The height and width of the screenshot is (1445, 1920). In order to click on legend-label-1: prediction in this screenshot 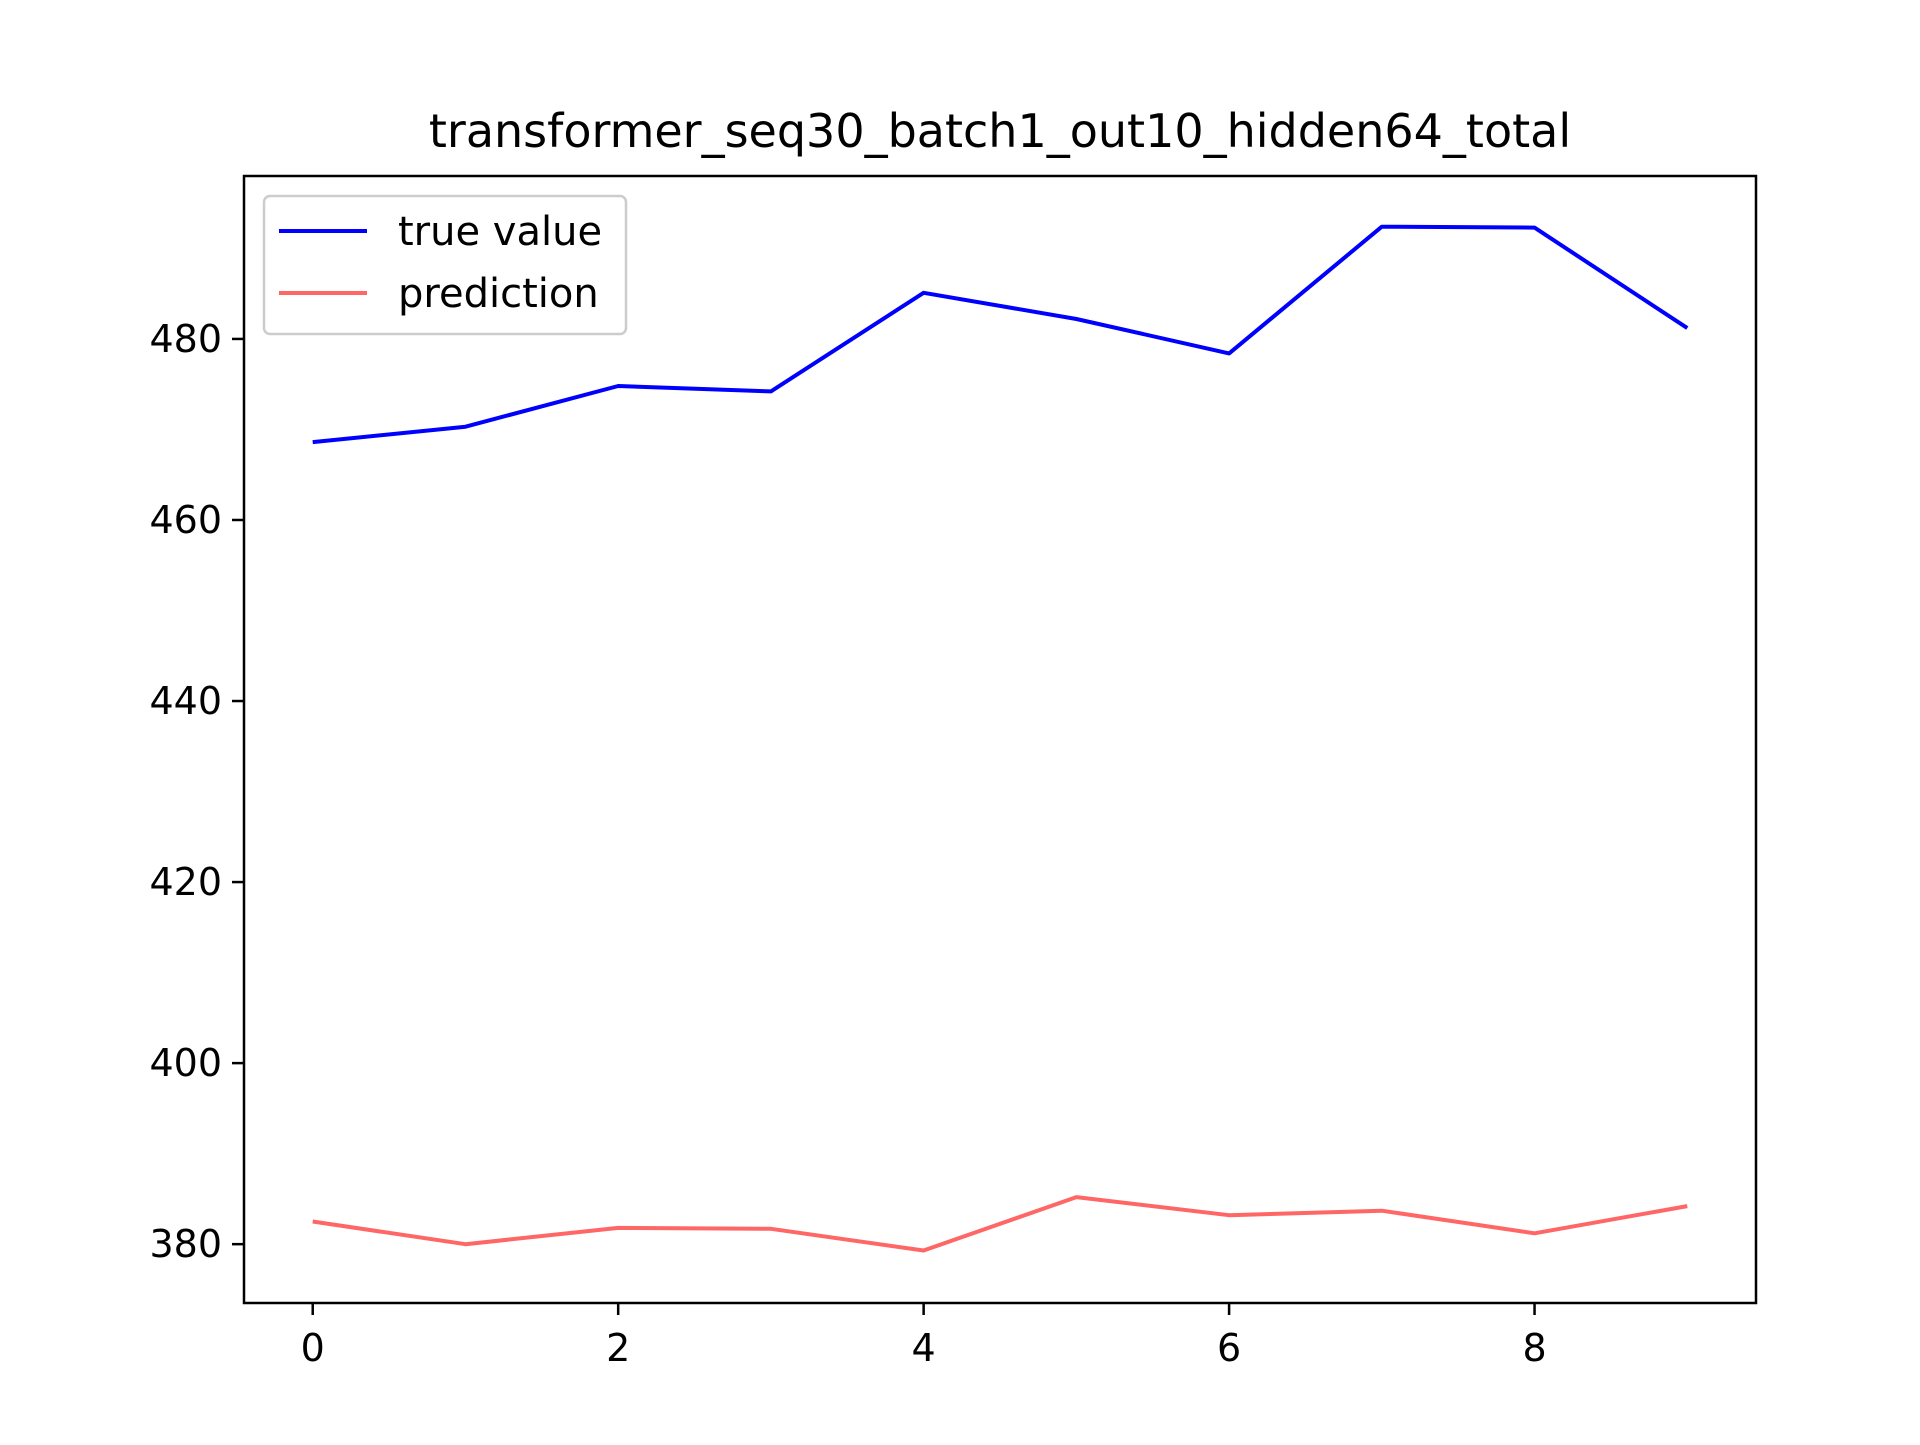, I will do `click(498, 294)`.